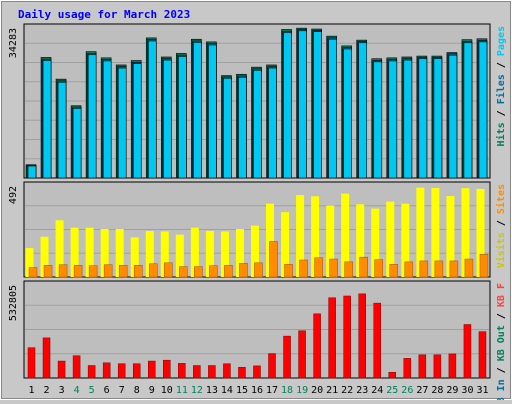 This screenshot has width=512, height=404. What do you see at coordinates (332, 390) in the screenshot?
I see `x-label-day-21: 21` at bounding box center [332, 390].